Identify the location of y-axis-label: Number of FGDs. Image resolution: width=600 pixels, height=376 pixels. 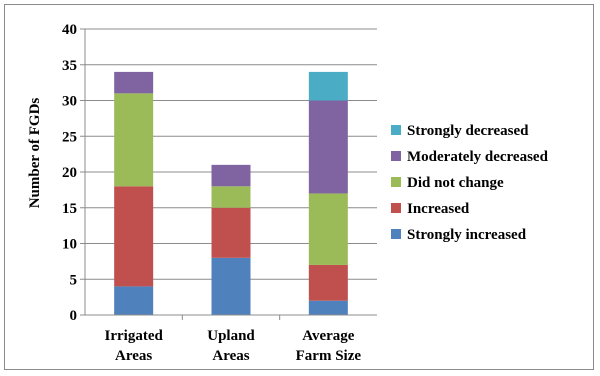
(35, 153).